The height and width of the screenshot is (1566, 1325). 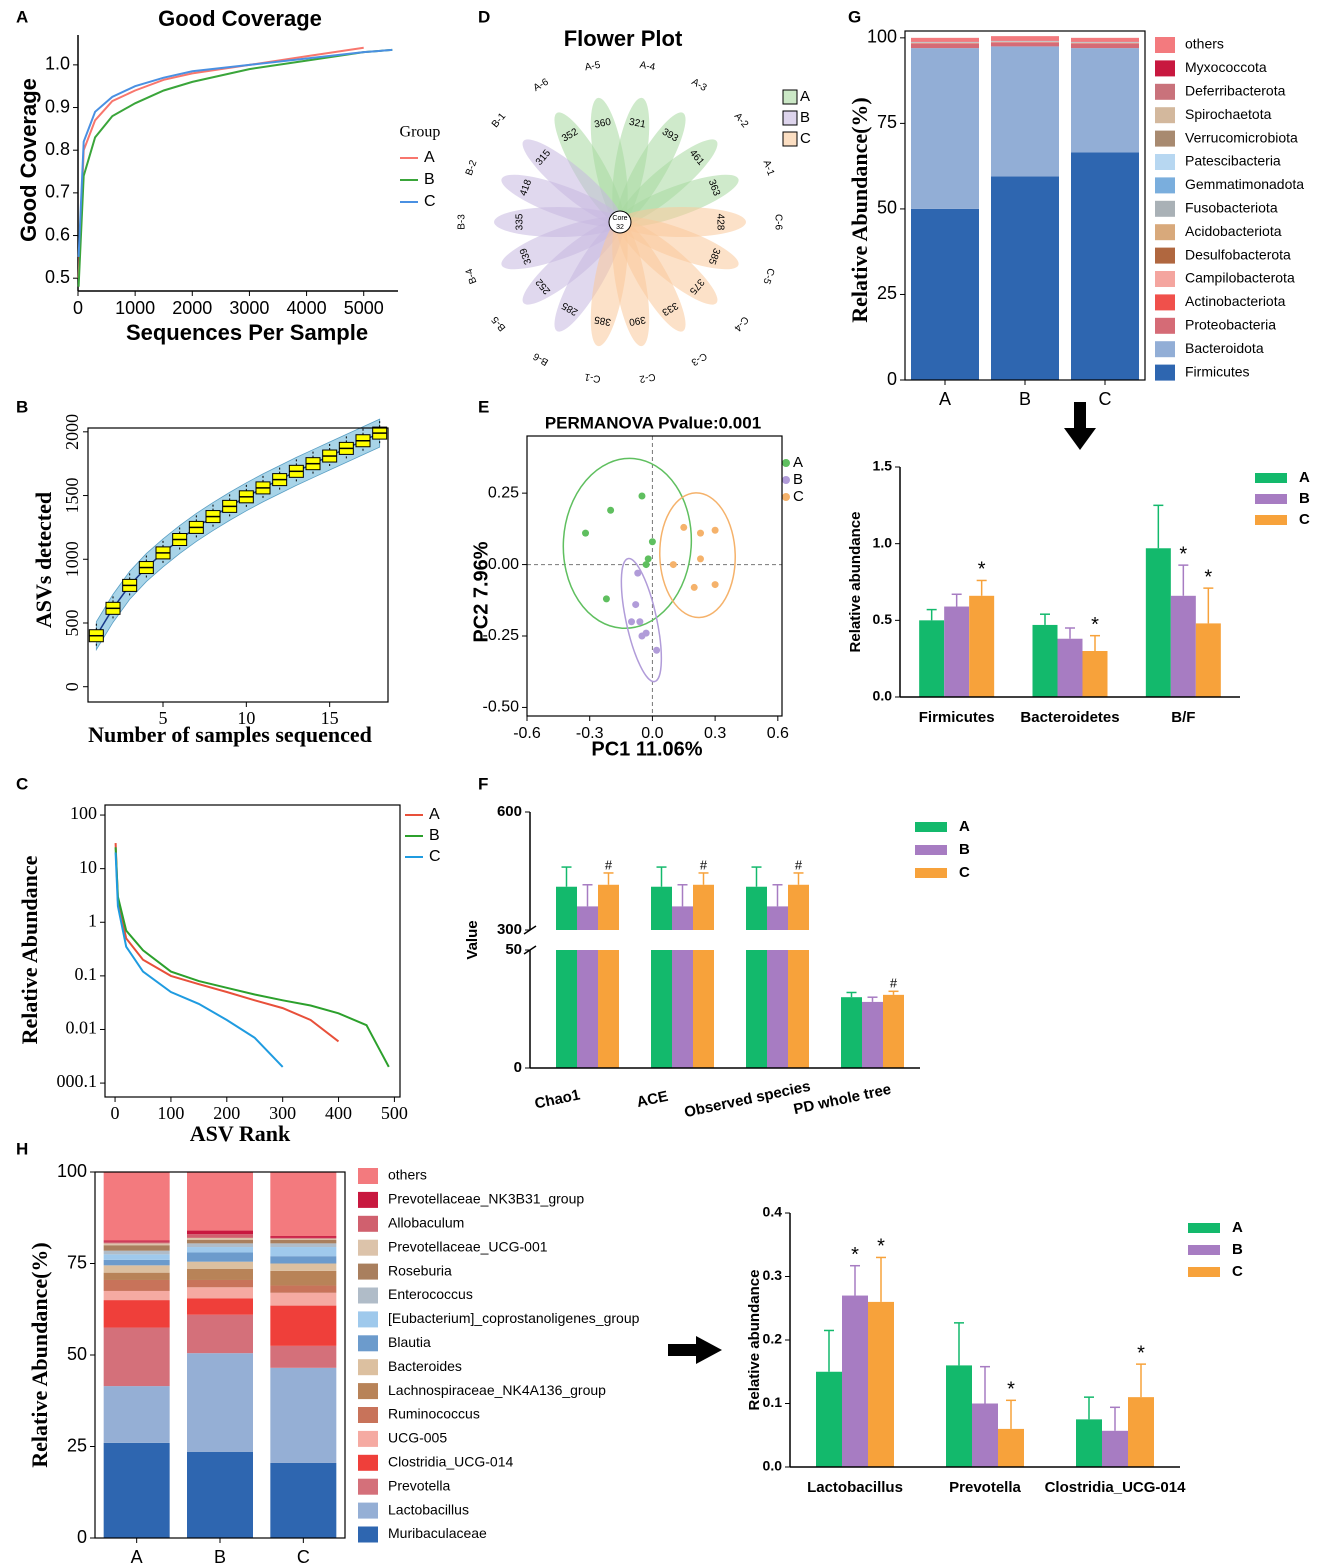 I want to click on title: Flower Plot, so click(x=623, y=38).